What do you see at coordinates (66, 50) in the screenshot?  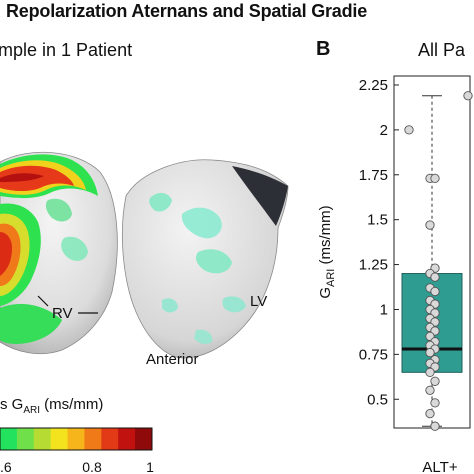 I see `panel-a-subtitle: mple in 1 Patient` at bounding box center [66, 50].